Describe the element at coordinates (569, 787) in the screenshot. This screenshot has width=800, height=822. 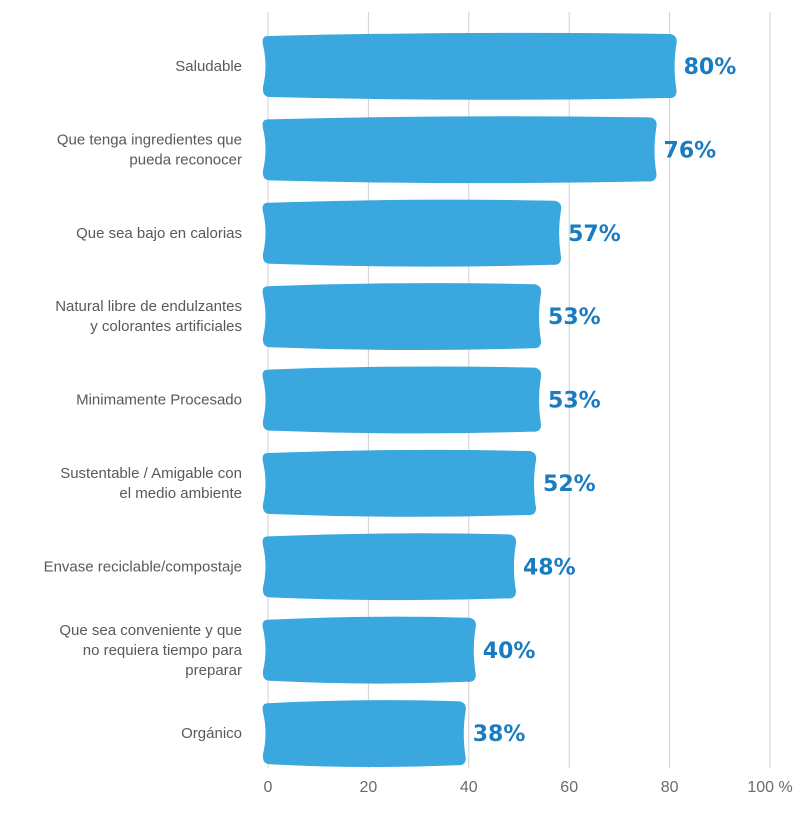
I see `x-tick-label: 60` at that location.